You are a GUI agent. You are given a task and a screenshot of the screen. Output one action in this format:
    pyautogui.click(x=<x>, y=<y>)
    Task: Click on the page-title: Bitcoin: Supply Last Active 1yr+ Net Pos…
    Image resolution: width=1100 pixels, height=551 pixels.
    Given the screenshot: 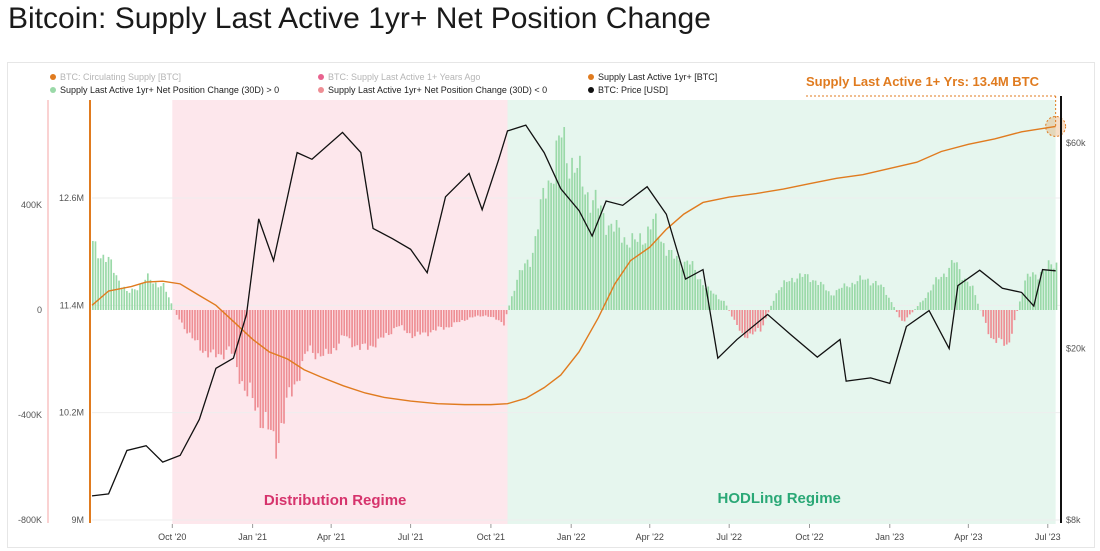 What is the action you would take?
    pyautogui.click(x=359, y=18)
    